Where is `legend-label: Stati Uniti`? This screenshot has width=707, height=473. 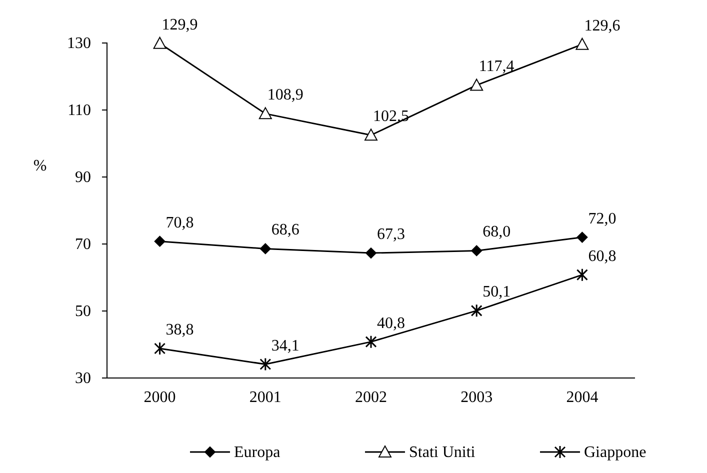 legend-label: Stati Uniti is located at coordinates (442, 452).